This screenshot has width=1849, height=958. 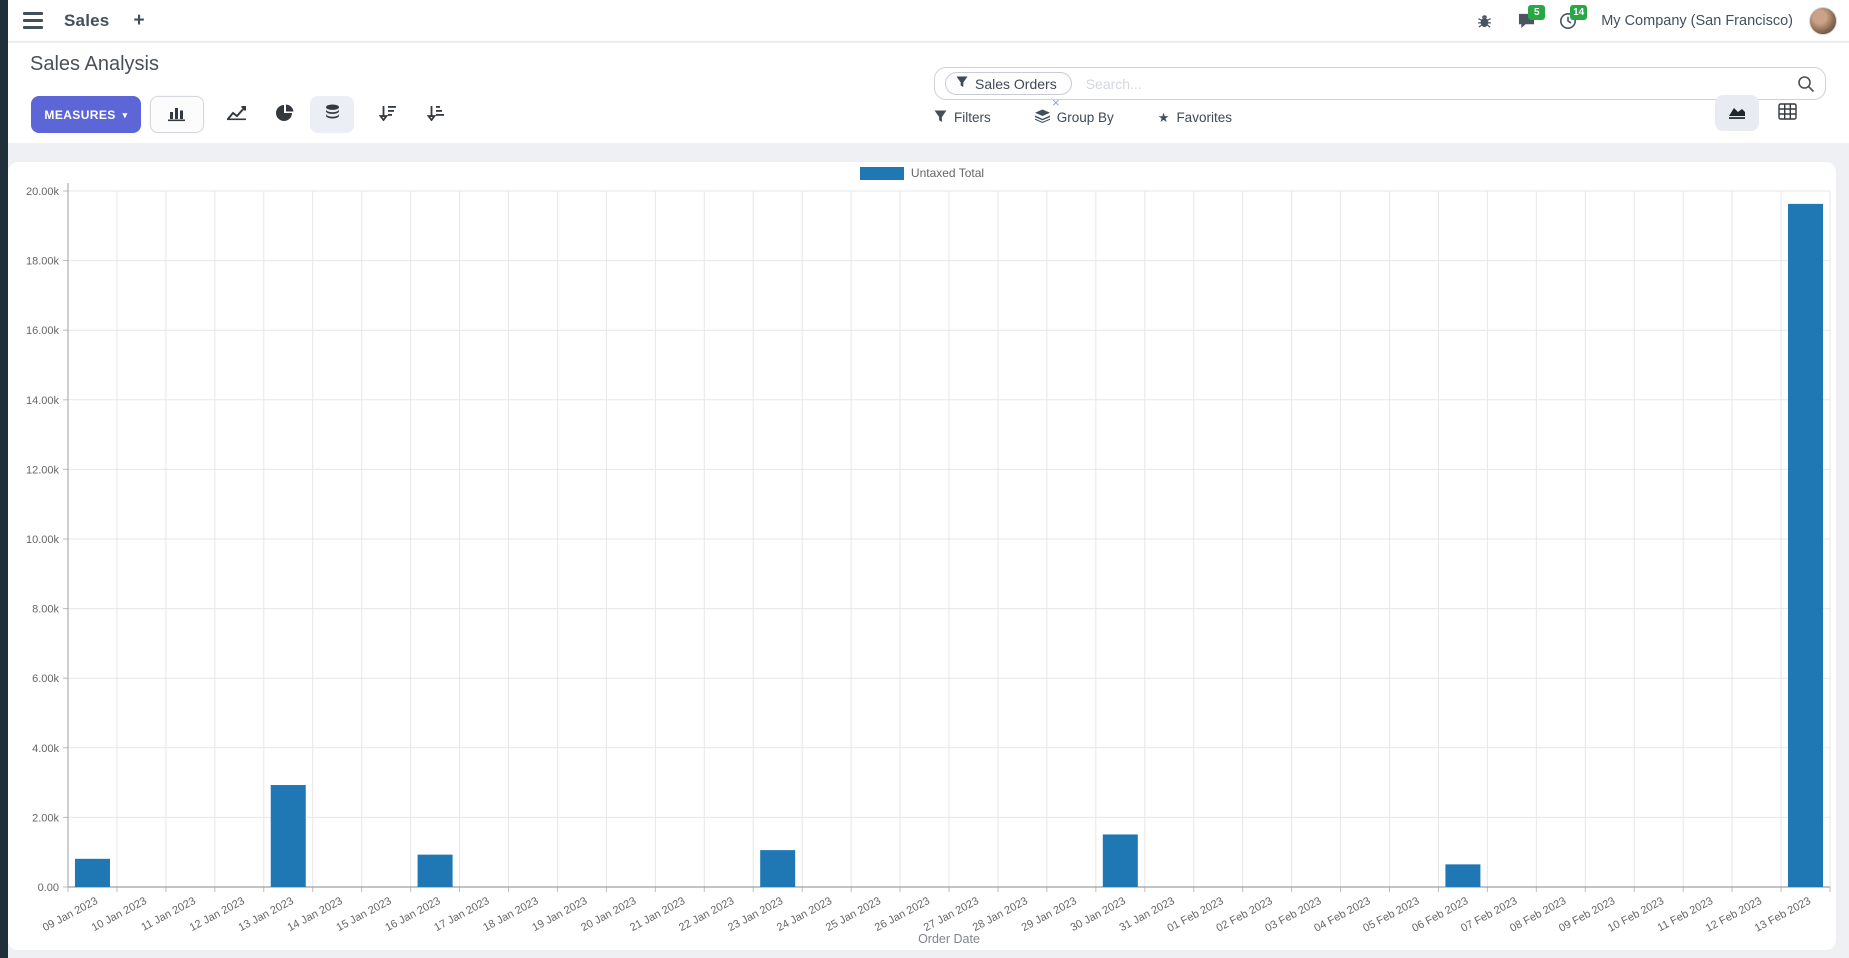 I want to click on search-options-row: Filters Group By ★ Favorites, so click(x=1083, y=117).